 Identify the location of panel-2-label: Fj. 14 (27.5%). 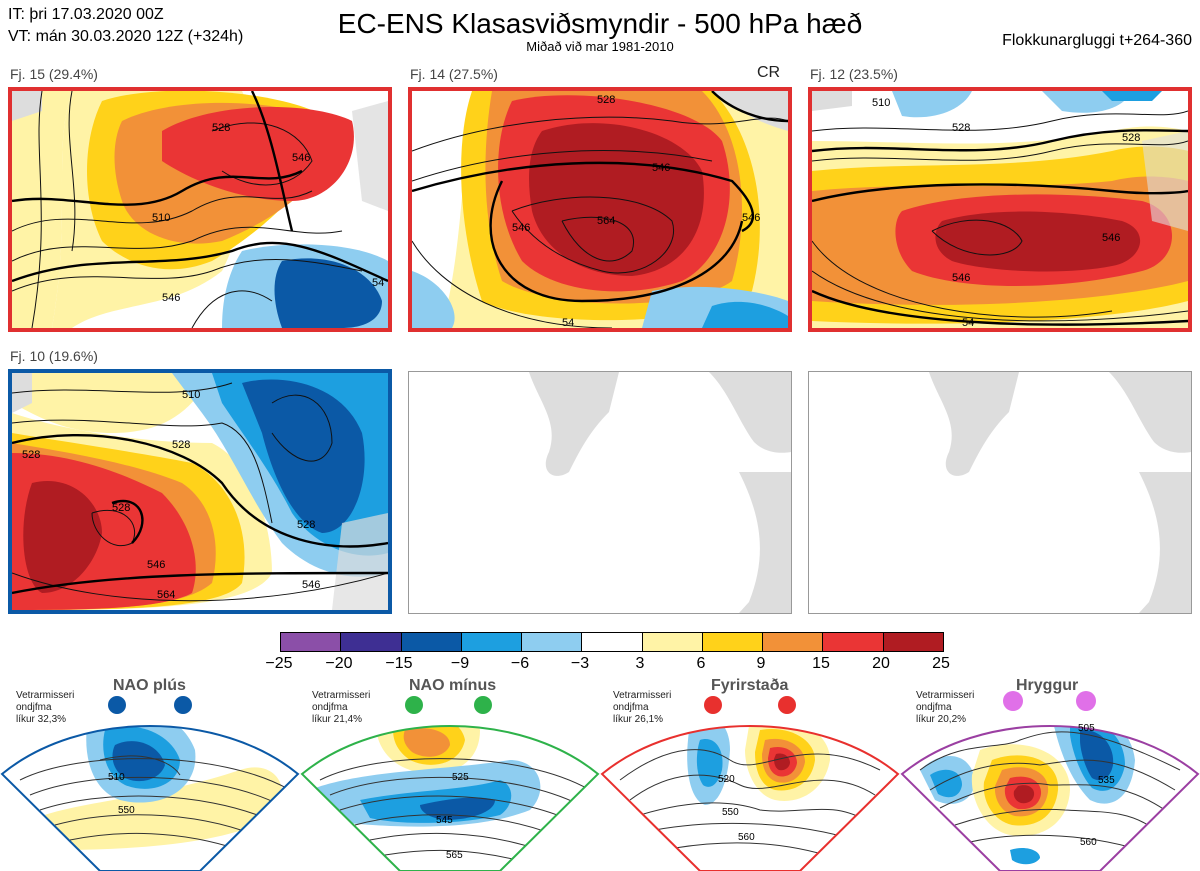
(454, 74).